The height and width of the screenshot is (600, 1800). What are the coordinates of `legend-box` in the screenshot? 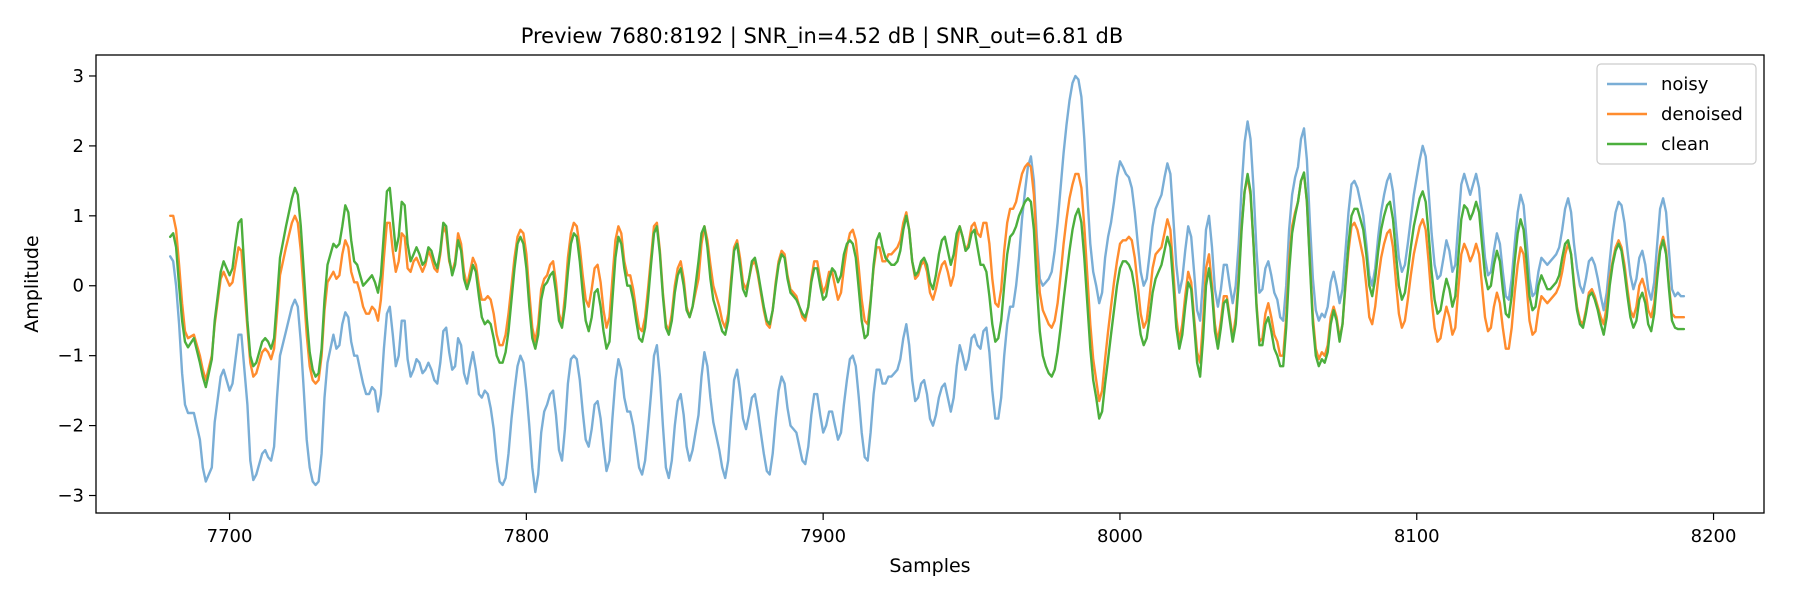 It's located at (1676, 114).